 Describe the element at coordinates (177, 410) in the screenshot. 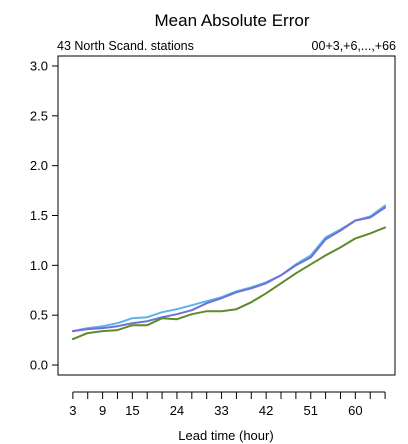

I see `x-tick-label: 24` at that location.